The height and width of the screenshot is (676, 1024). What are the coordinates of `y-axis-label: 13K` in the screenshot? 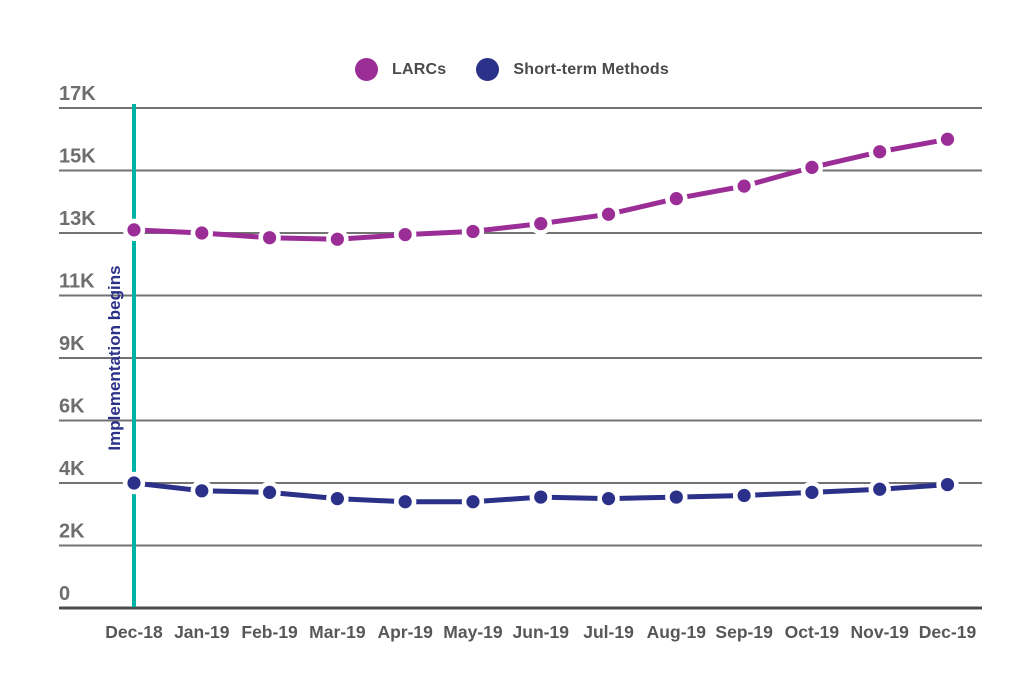 It's located at (77, 219).